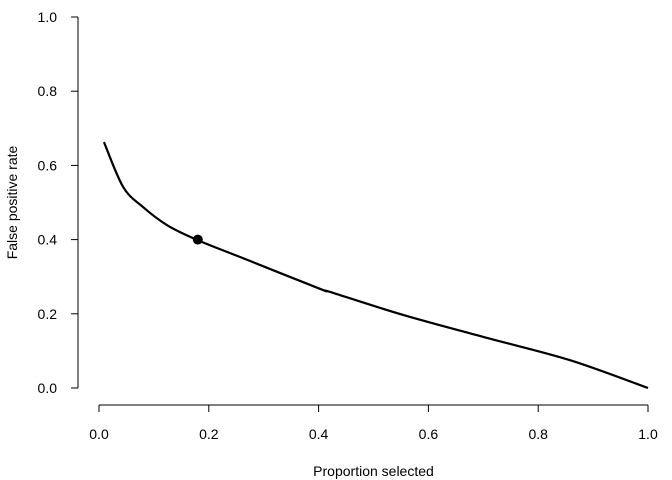 This screenshot has width=672, height=480. Describe the element at coordinates (319, 434) in the screenshot. I see `x-tick-label: 0.4` at that location.